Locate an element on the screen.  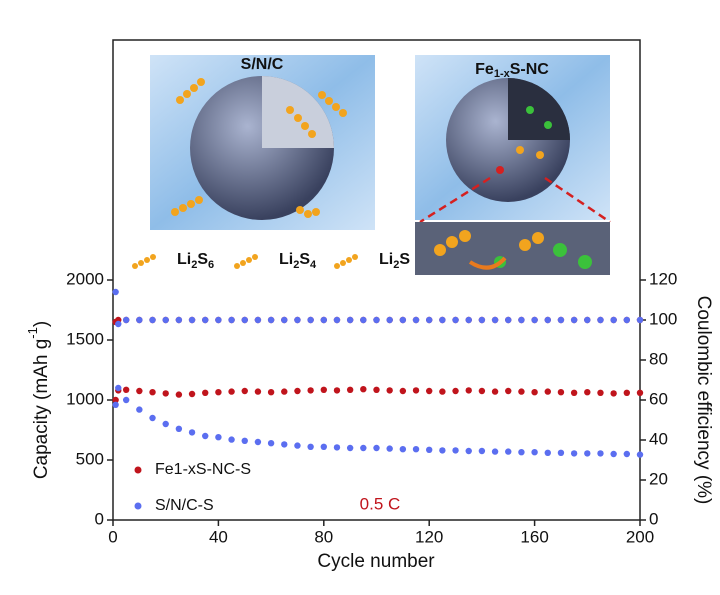
y-label-sup: -1 is located at coordinates (32, 333).